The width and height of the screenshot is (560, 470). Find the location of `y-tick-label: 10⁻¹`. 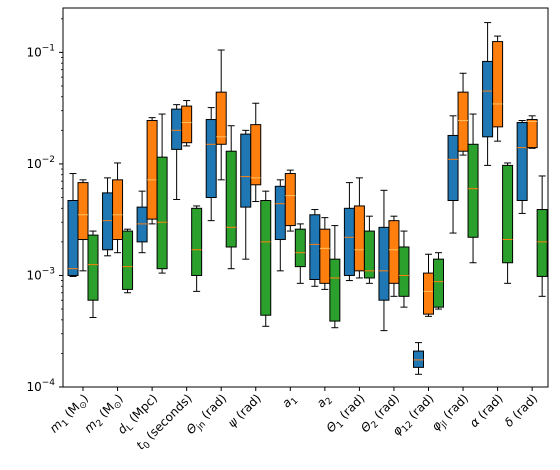

y-tick-label: 10⁻¹ is located at coordinates (40, 51).